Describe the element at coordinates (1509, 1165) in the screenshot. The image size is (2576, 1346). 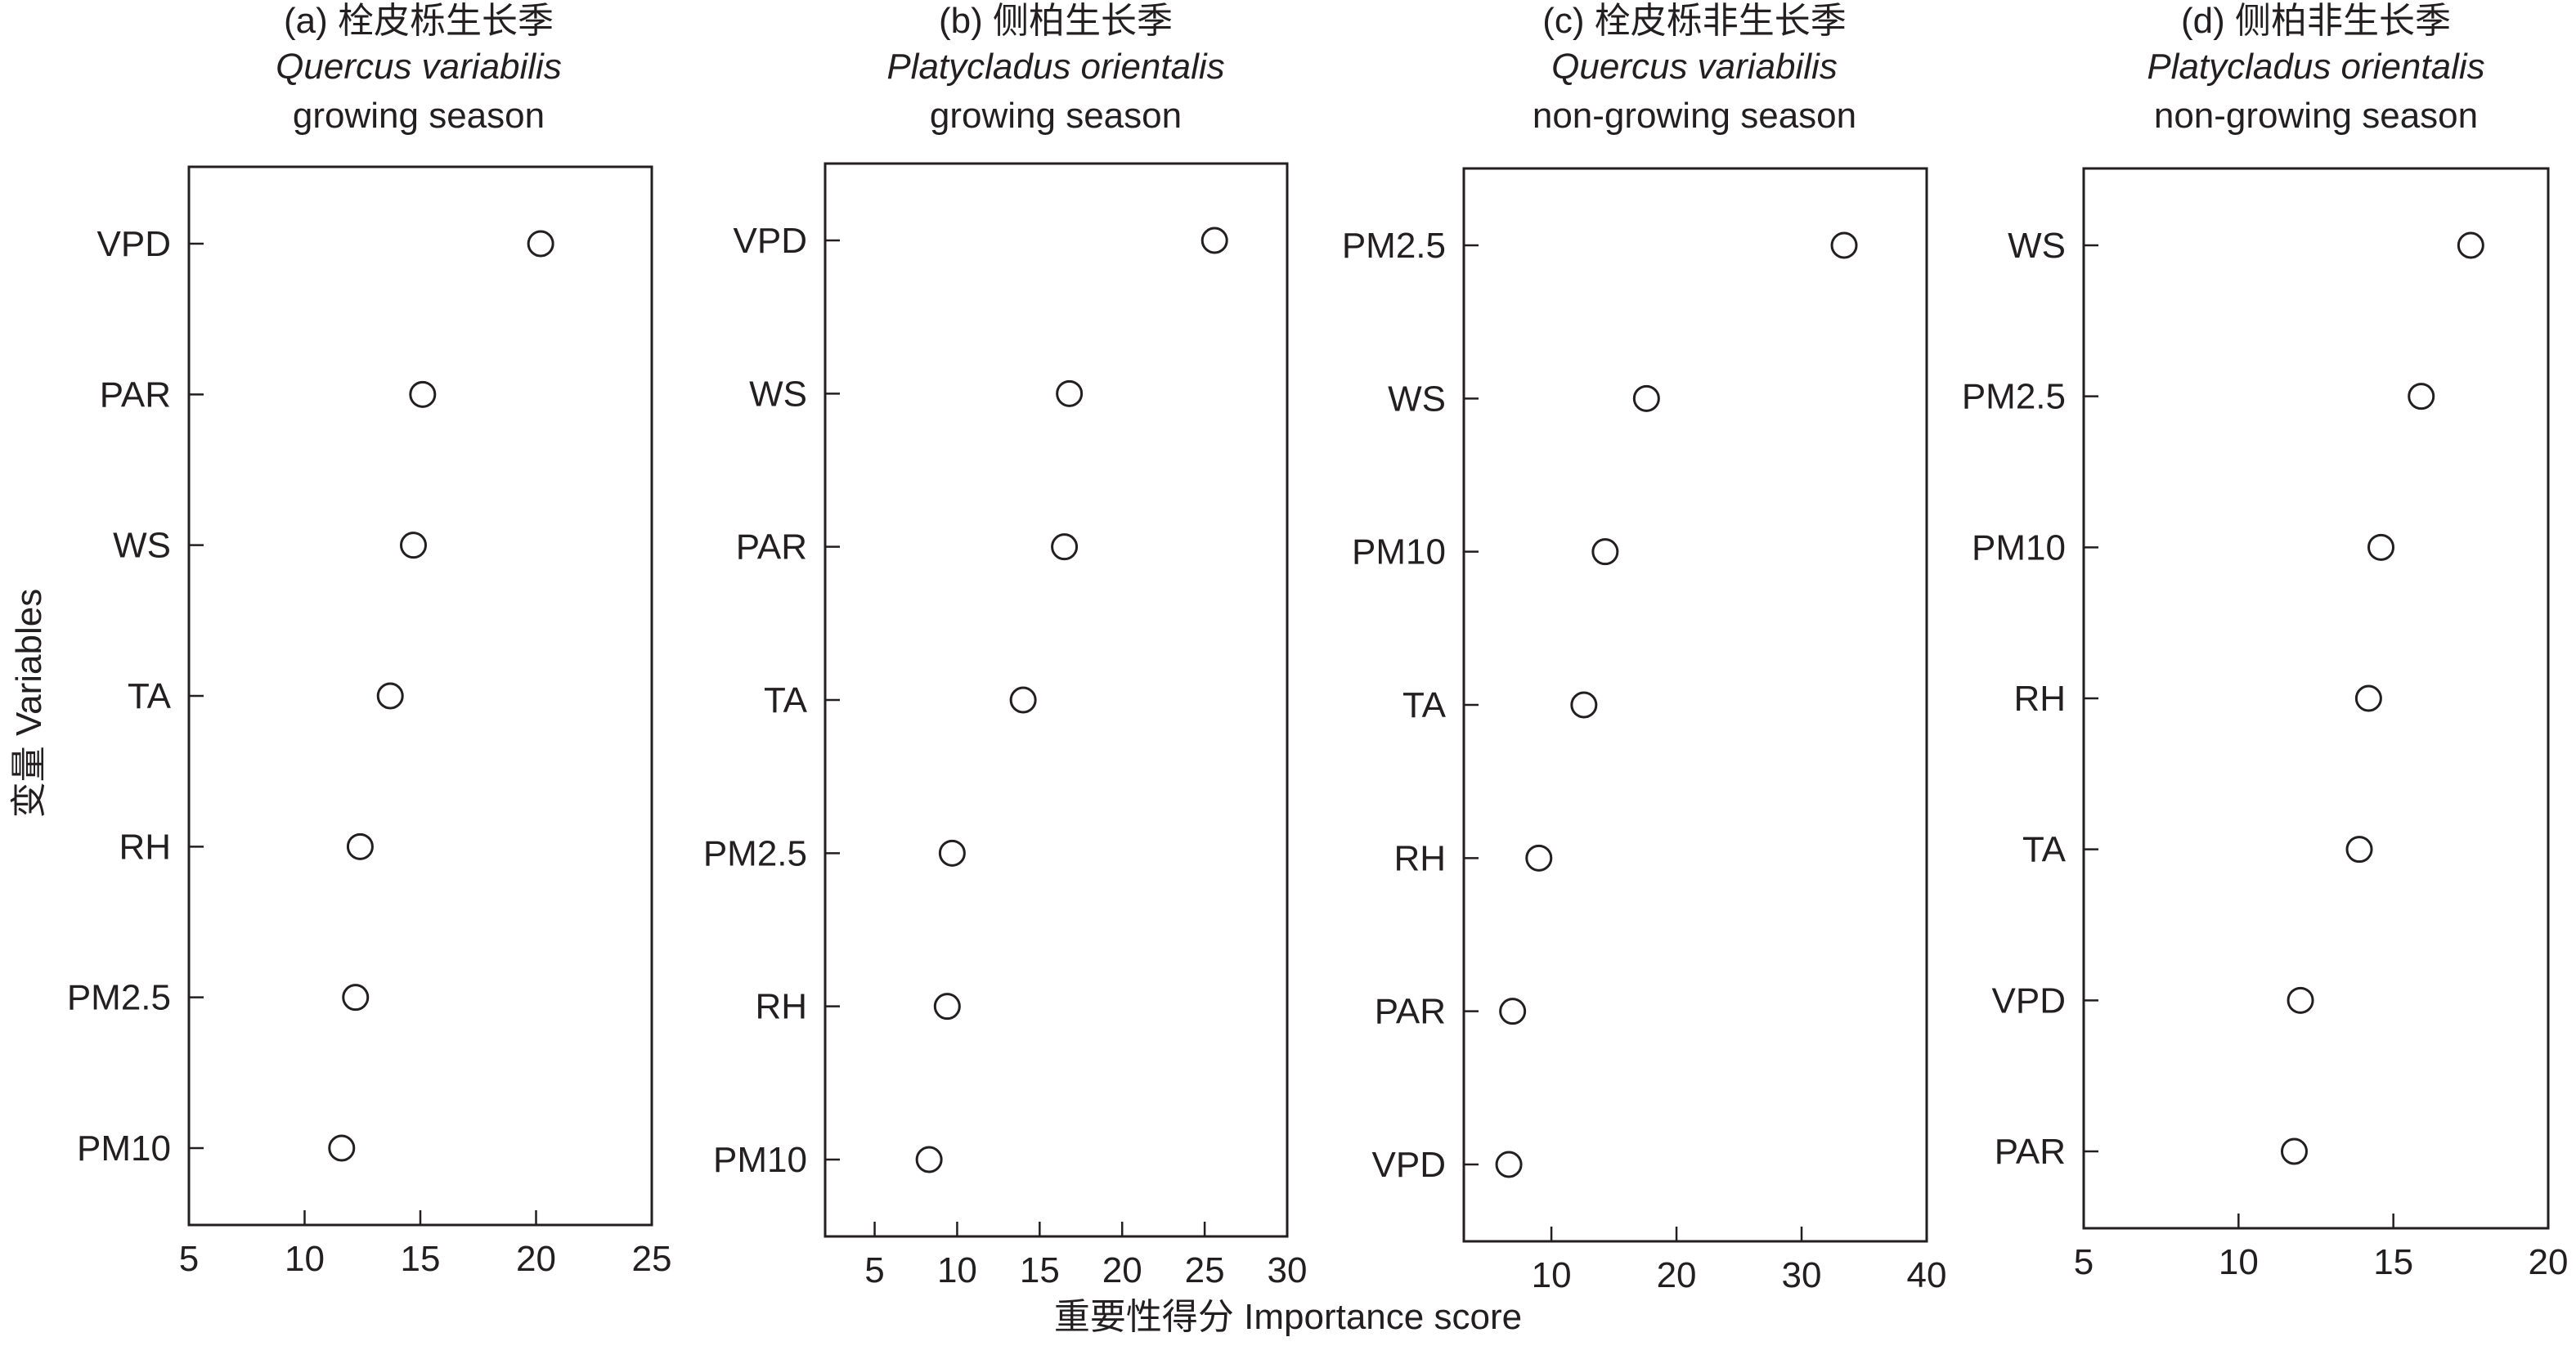
I see `panel-c-point-vpd` at that location.